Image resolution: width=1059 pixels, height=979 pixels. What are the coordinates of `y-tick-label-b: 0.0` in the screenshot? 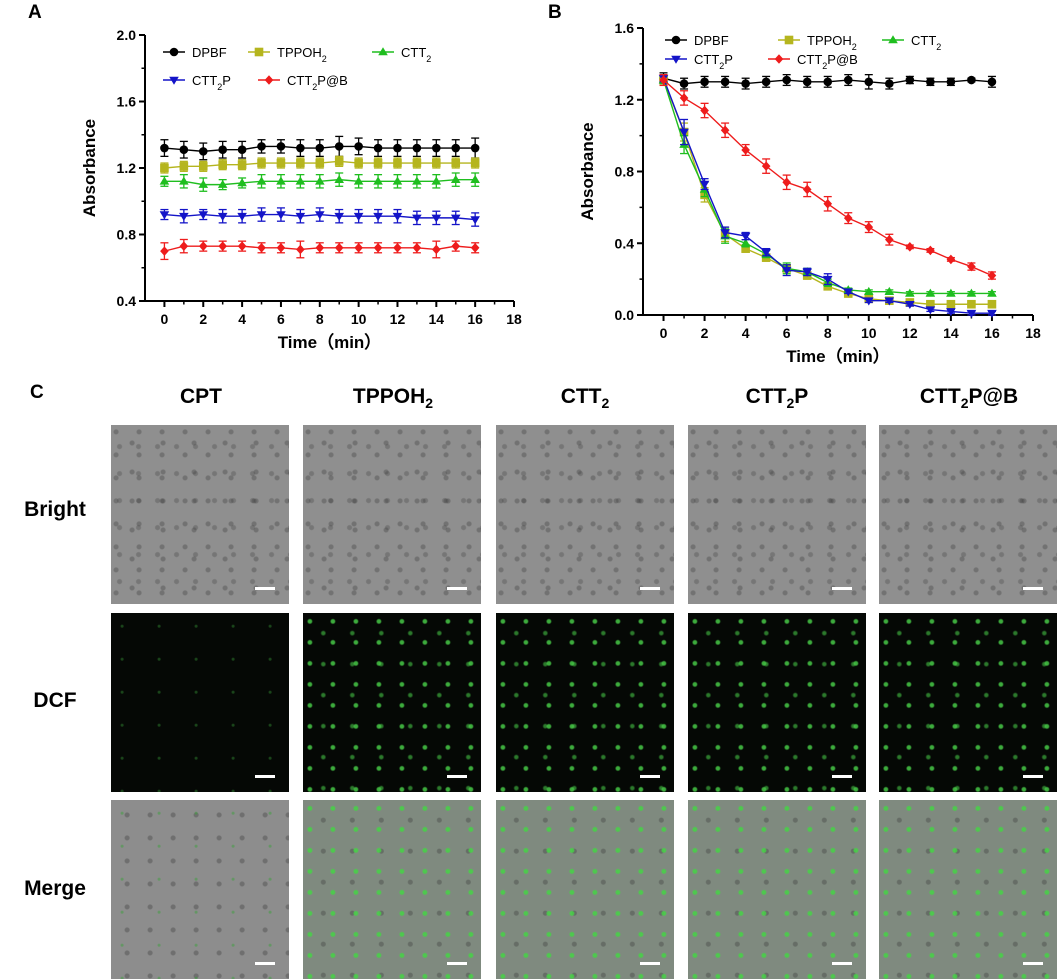 It's located at (625, 315).